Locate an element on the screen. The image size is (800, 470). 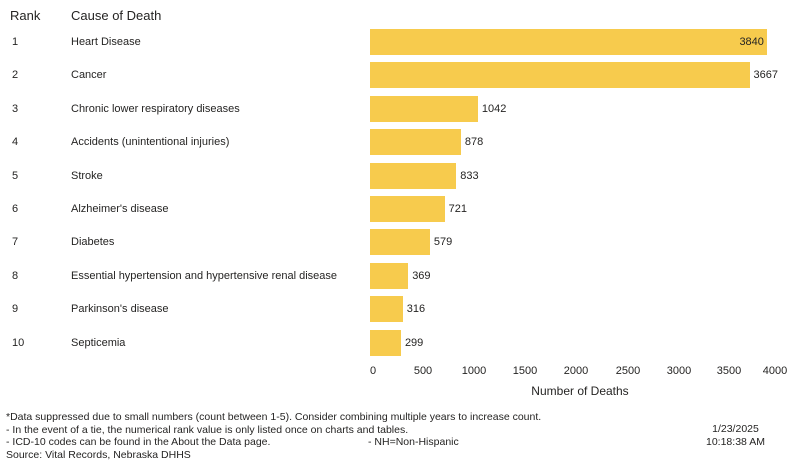
data-label: 833 is located at coordinates (469, 175).